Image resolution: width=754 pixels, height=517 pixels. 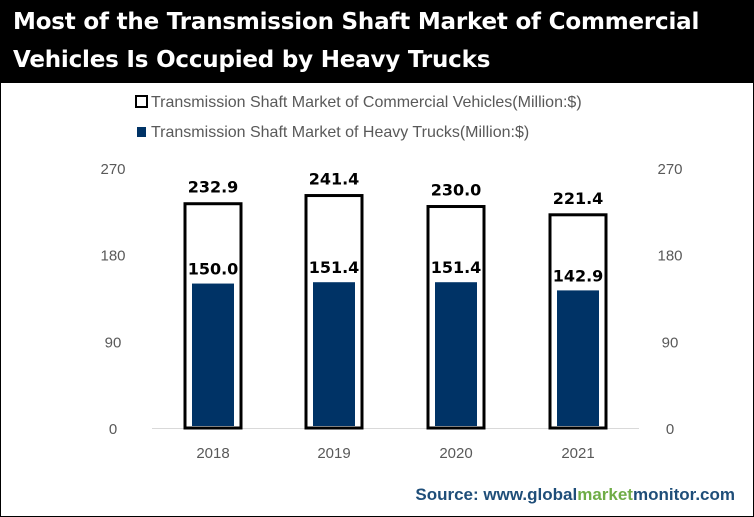 What do you see at coordinates (113, 342) in the screenshot?
I see `y-axis-left-tick-label: 90` at bounding box center [113, 342].